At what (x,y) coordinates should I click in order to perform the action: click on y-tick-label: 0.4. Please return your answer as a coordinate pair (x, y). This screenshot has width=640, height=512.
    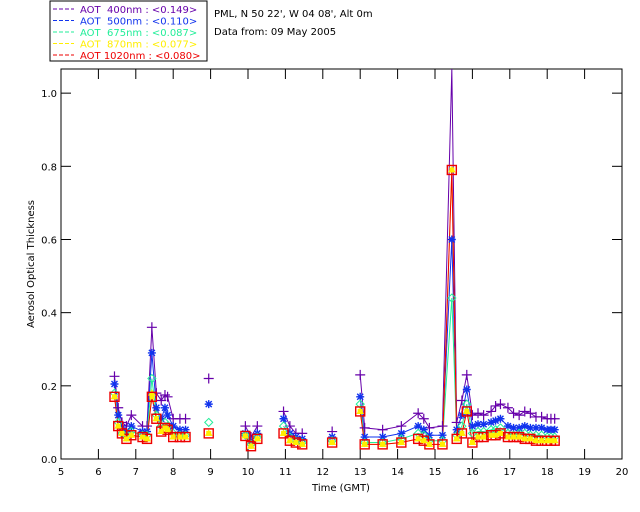
    Looking at the image, I should click on (49, 314).